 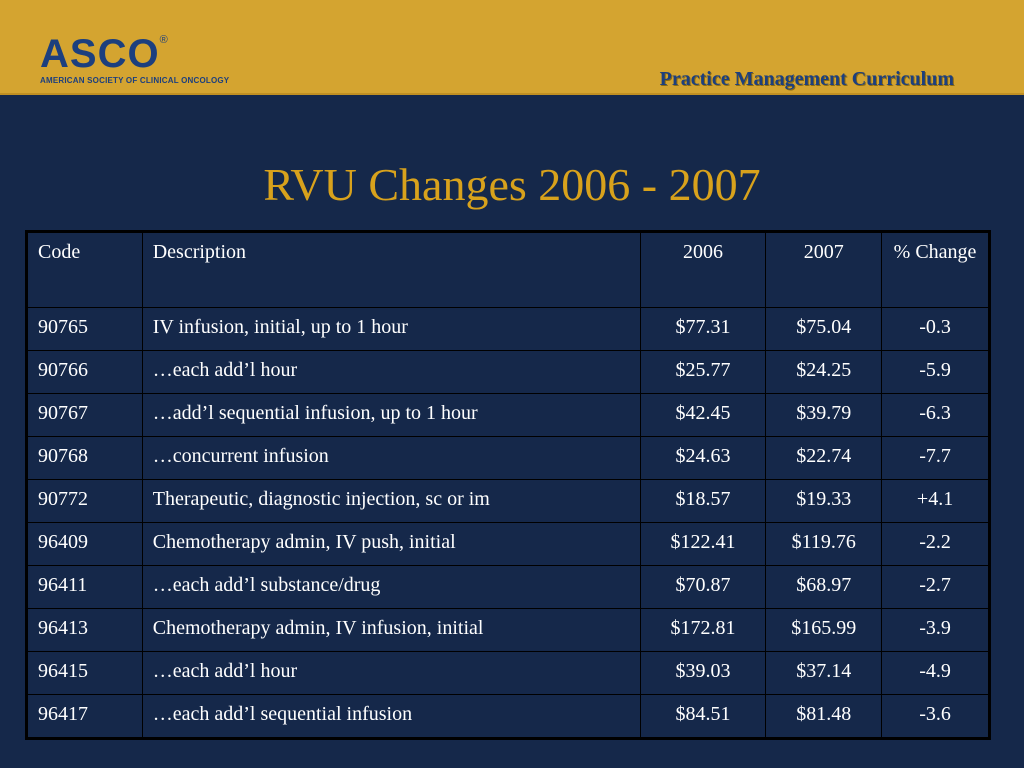 What do you see at coordinates (703, 673) in the screenshot?
I see `table-cell: $39.03` at bounding box center [703, 673].